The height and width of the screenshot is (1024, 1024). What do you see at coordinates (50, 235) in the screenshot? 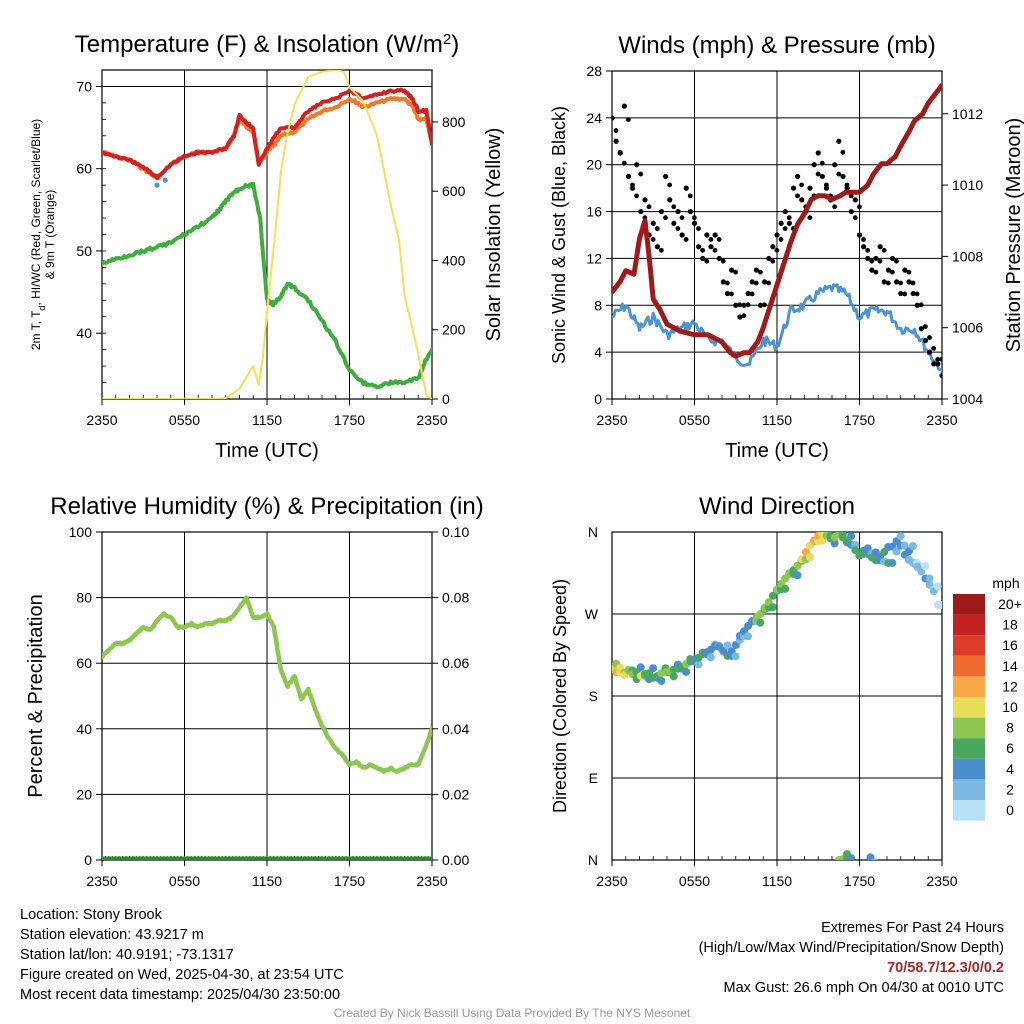
I see `y-axis-label-line: & 9m T (Orange)` at bounding box center [50, 235].